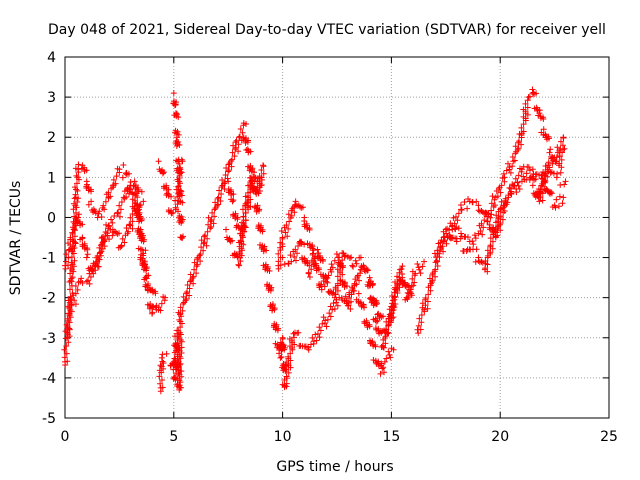 Image resolution: width=640 pixels, height=480 pixels. Describe the element at coordinates (49, 299) in the screenshot. I see `y-tick-label: -2` at that location.